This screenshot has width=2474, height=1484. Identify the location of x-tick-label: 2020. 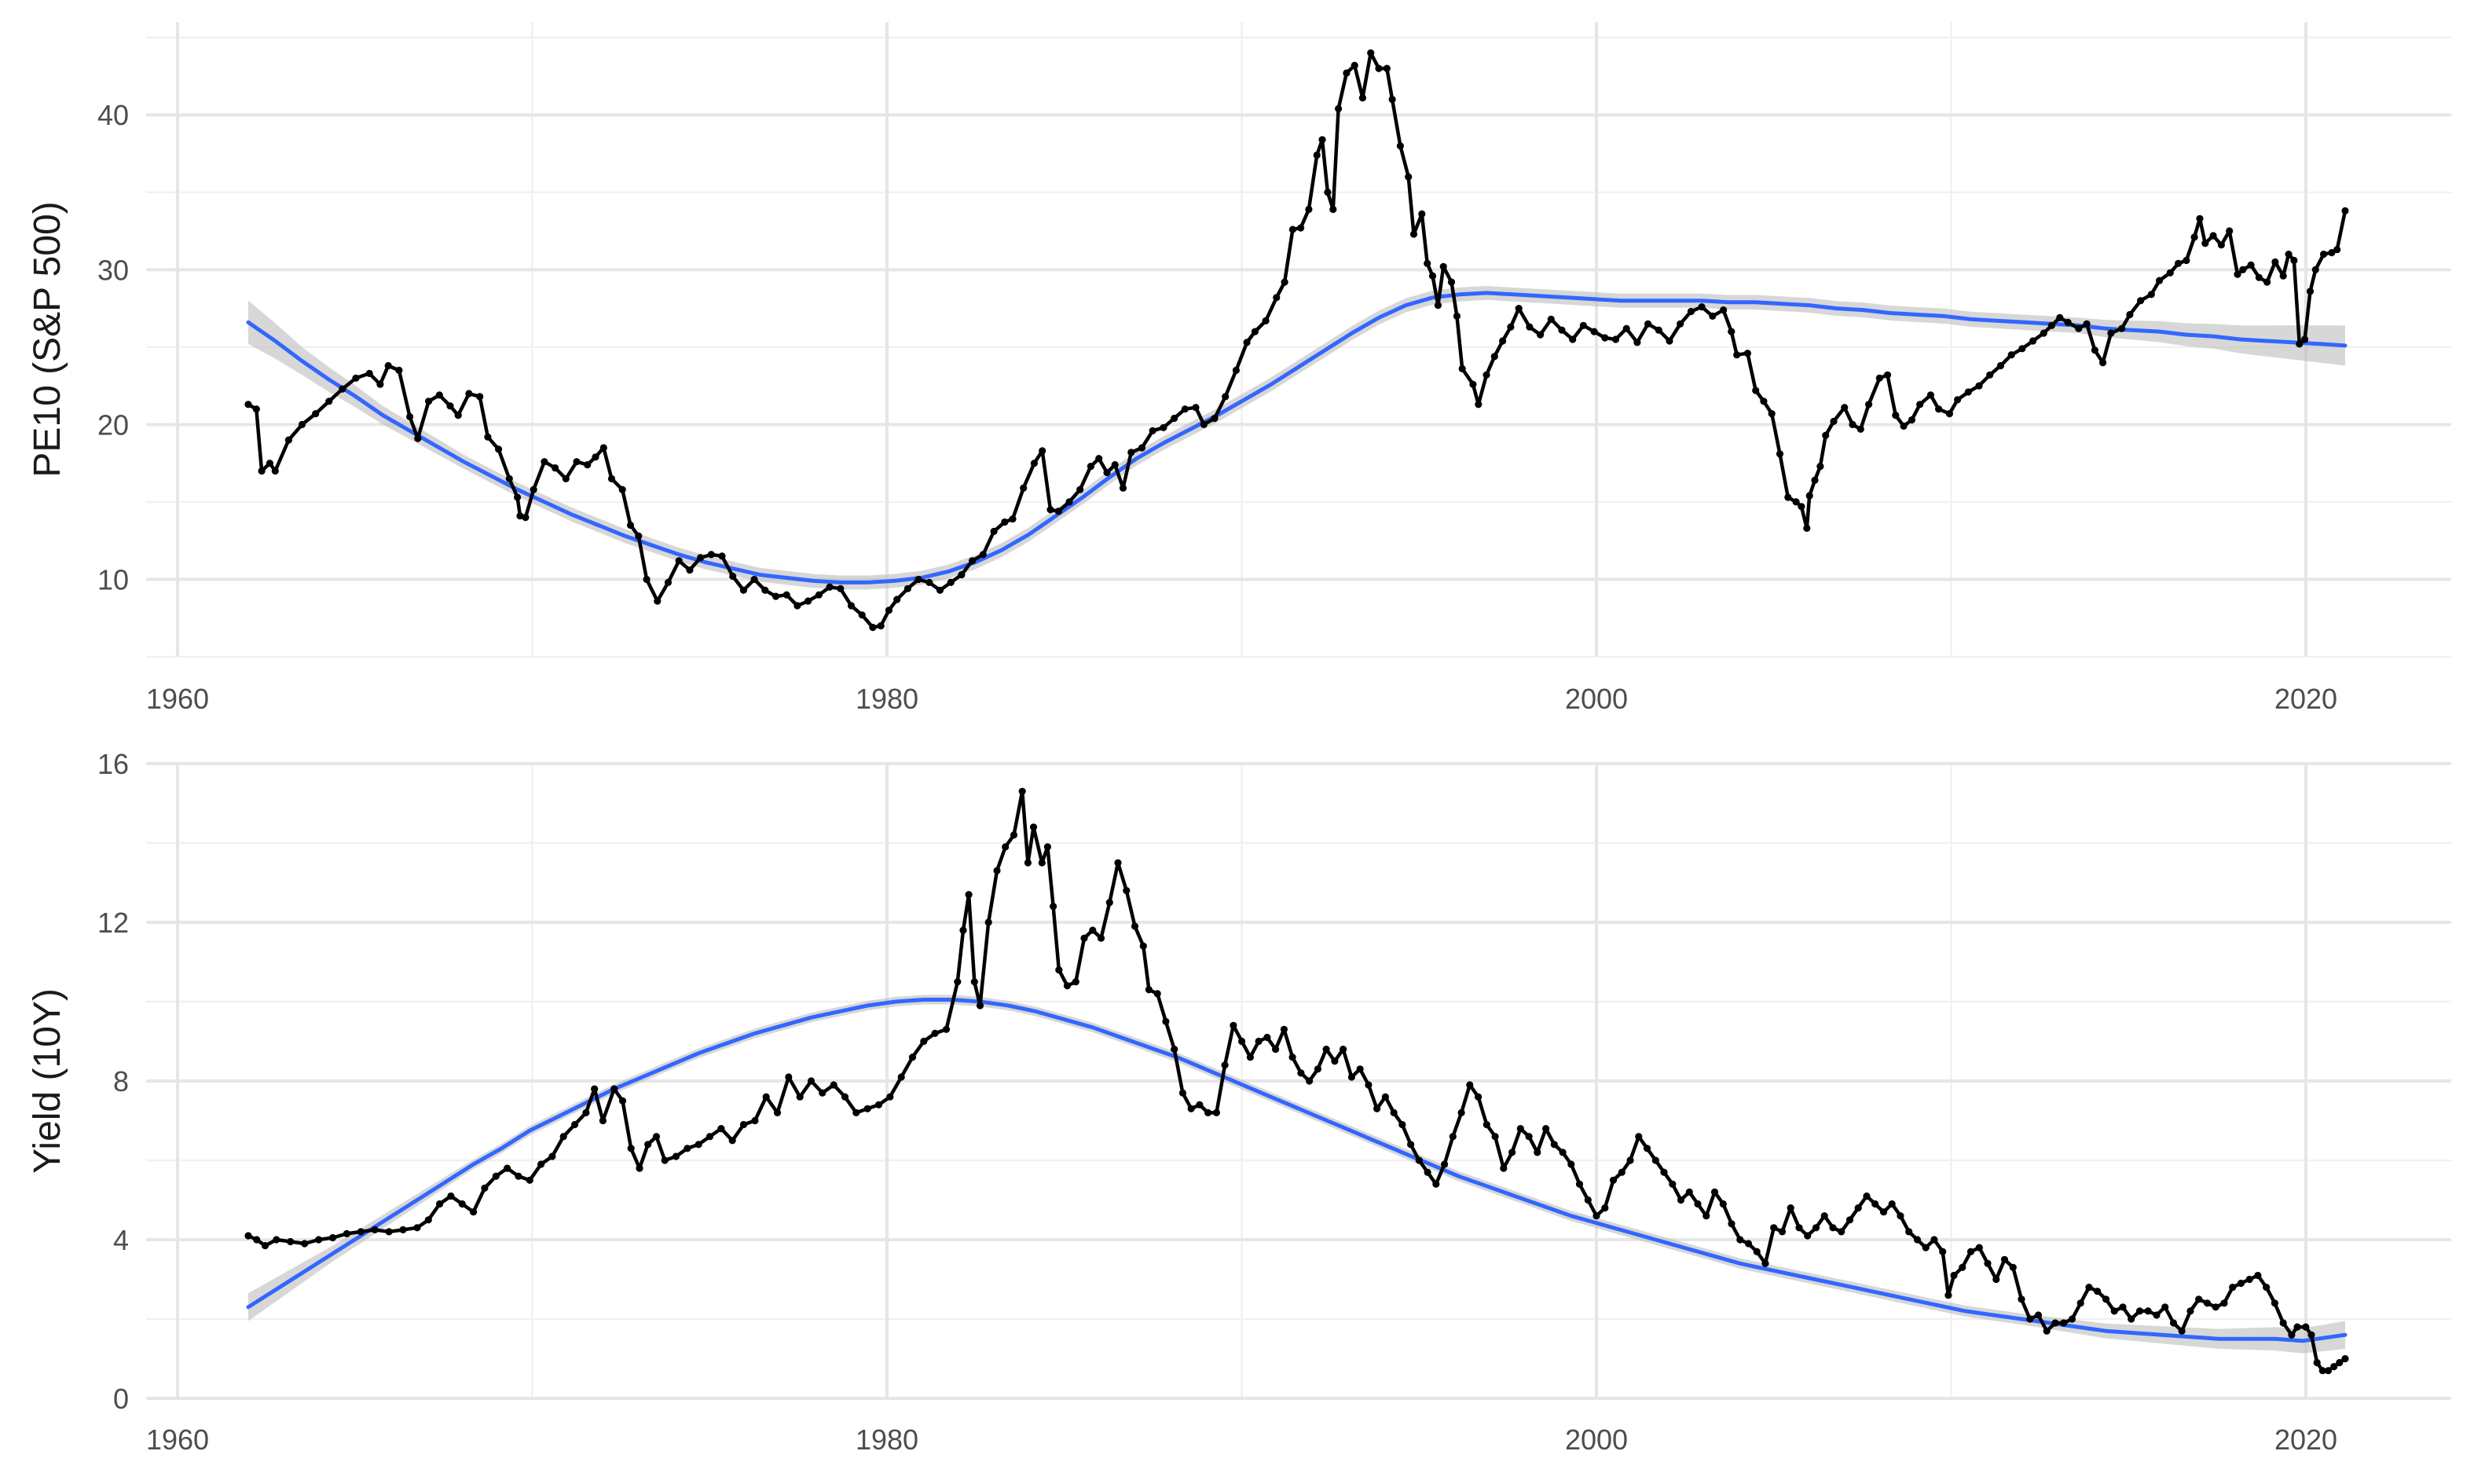
(2305, 1440).